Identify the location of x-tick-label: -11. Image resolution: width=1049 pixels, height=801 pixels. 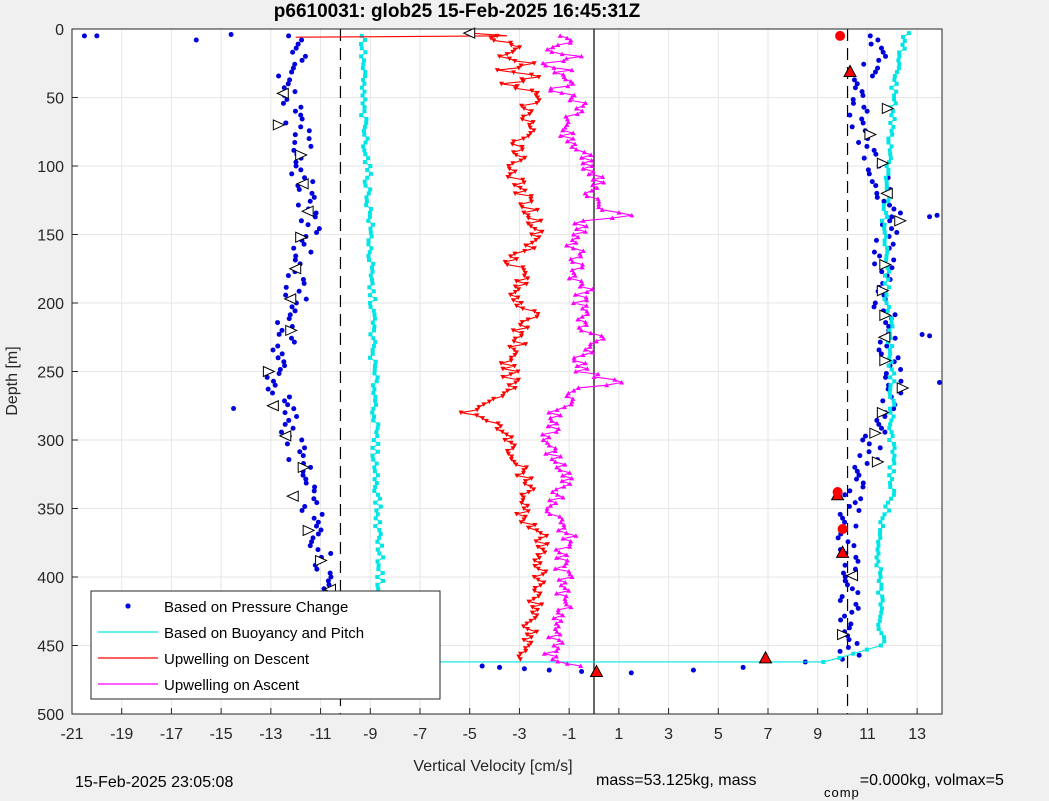
(321, 734).